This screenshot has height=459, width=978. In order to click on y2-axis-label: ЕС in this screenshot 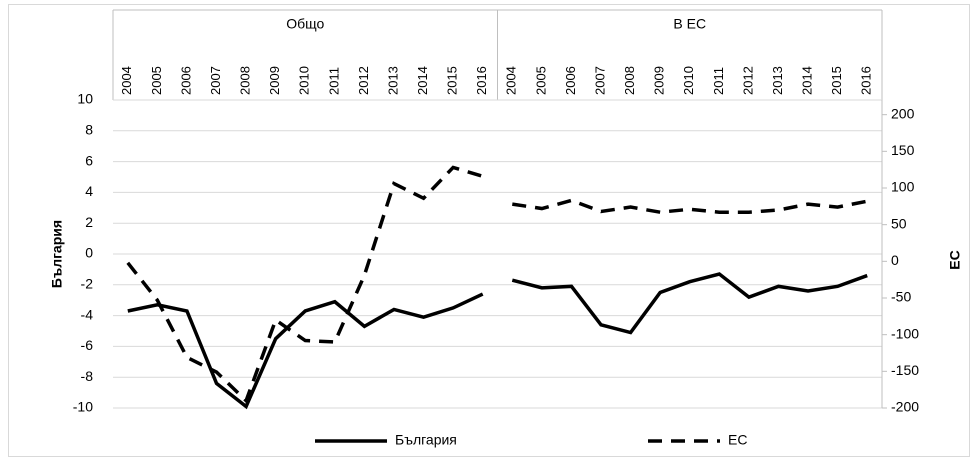, I will do `click(955, 259)`.